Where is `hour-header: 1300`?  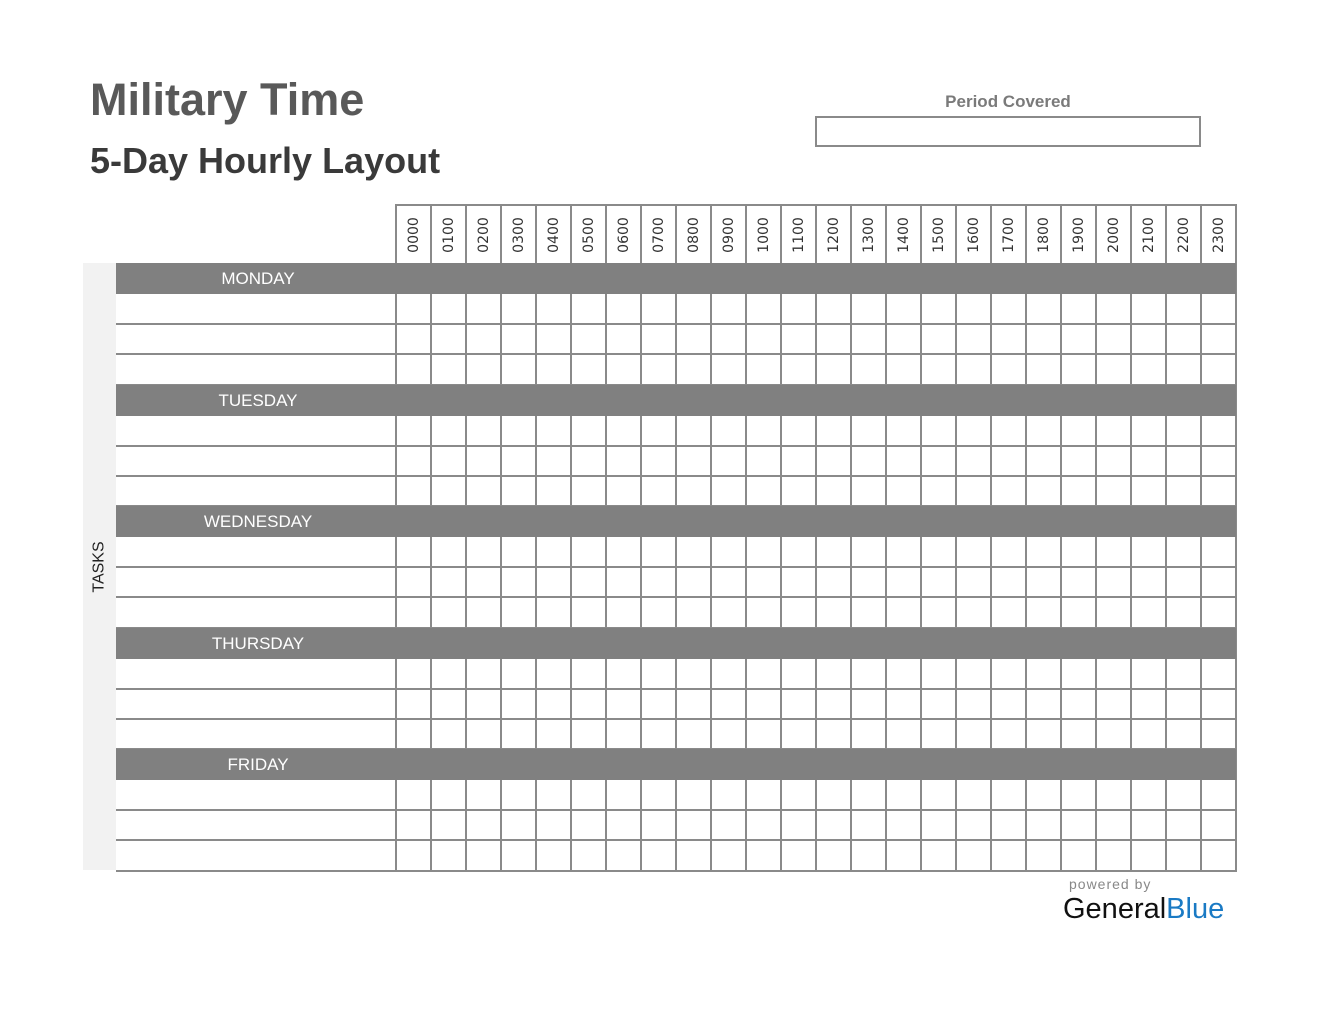
hour-header: 1300 is located at coordinates (868, 235).